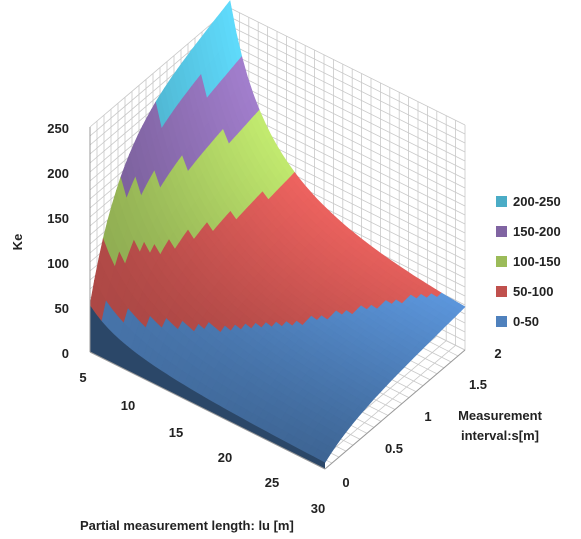 Image resolution: width=581 pixels, height=539 pixels. Describe the element at coordinates (17, 242) in the screenshot. I see `z-axis-title: Ke` at that location.